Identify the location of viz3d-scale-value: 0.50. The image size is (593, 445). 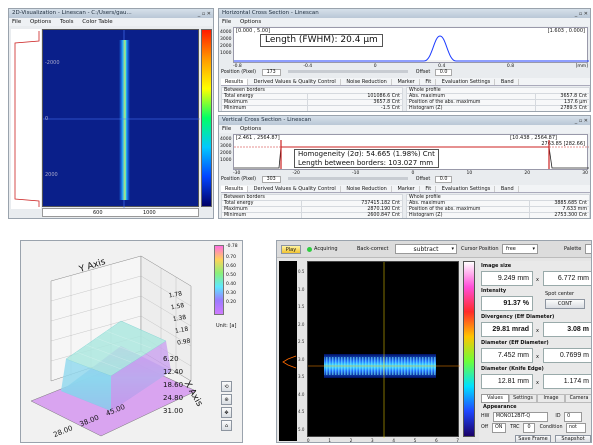
(231, 275).